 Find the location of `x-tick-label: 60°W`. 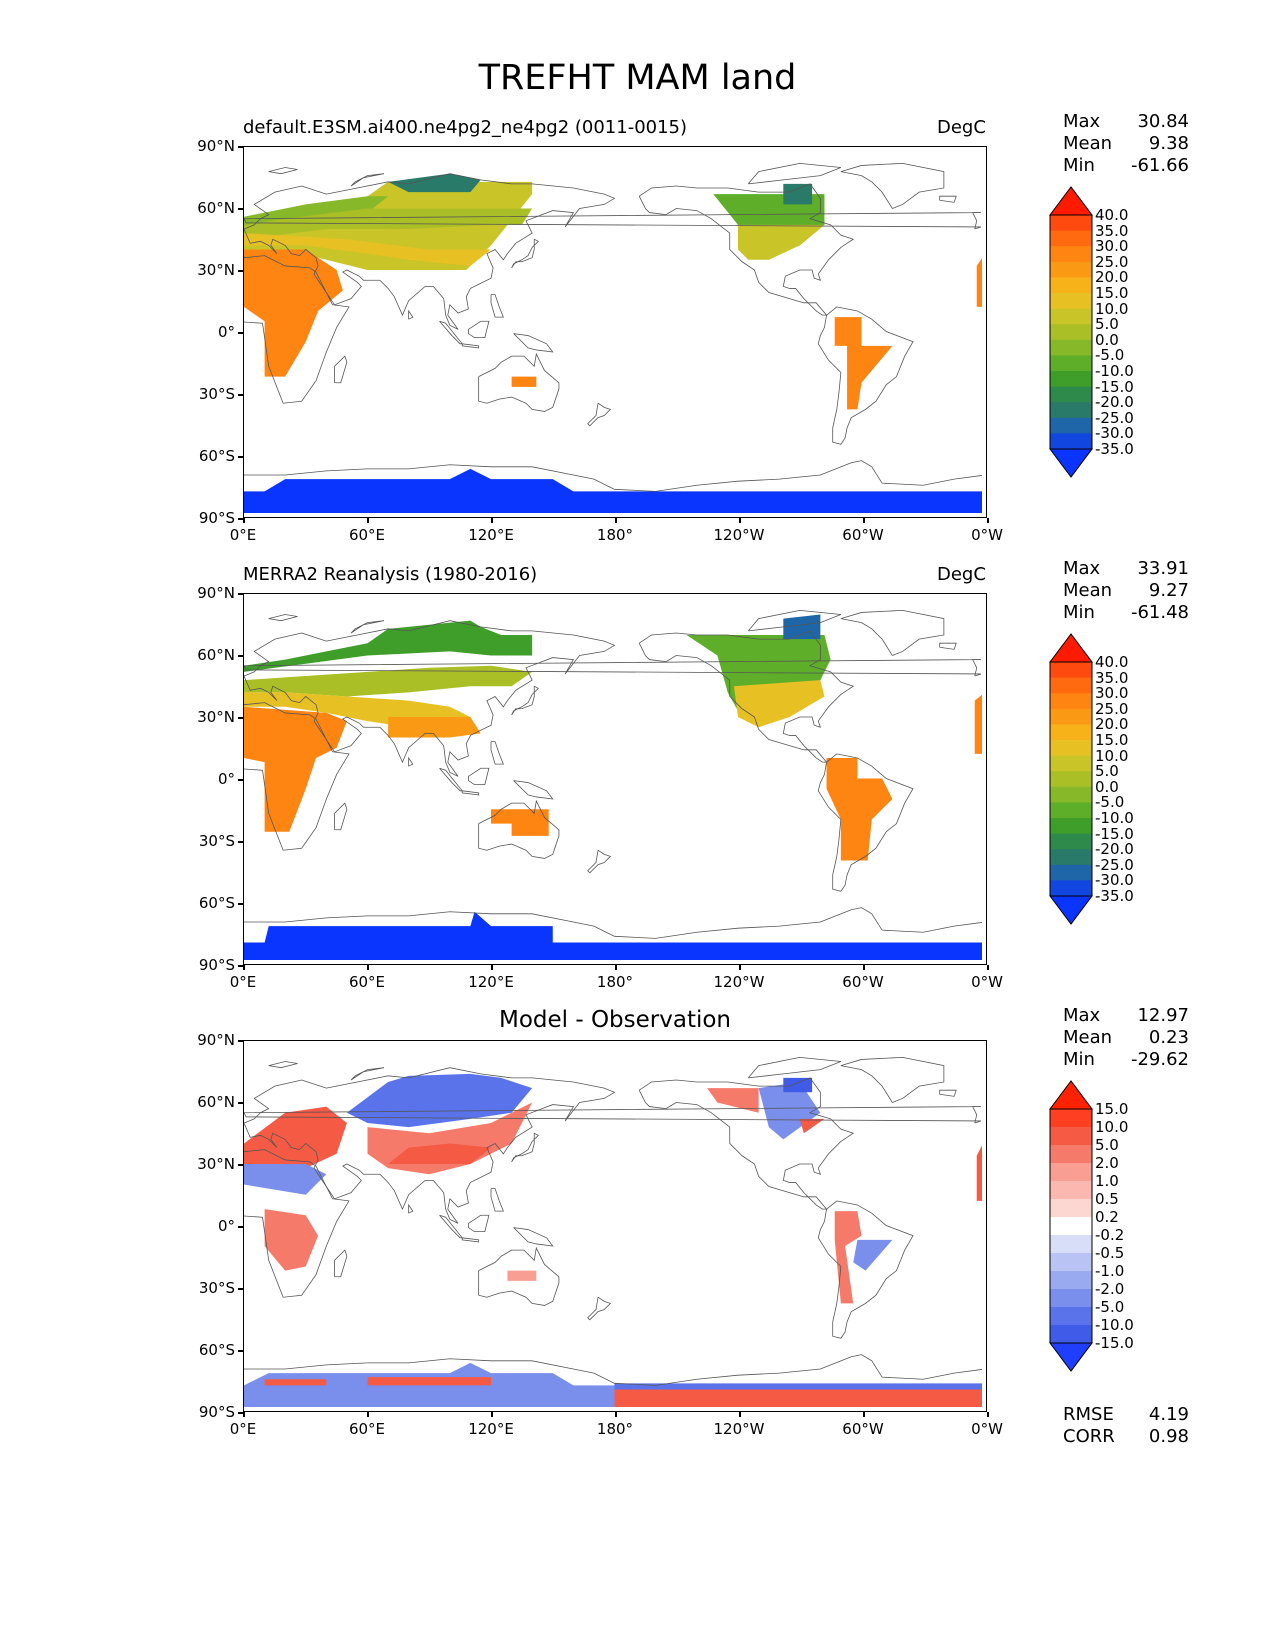

x-tick-label: 60°W is located at coordinates (863, 982).